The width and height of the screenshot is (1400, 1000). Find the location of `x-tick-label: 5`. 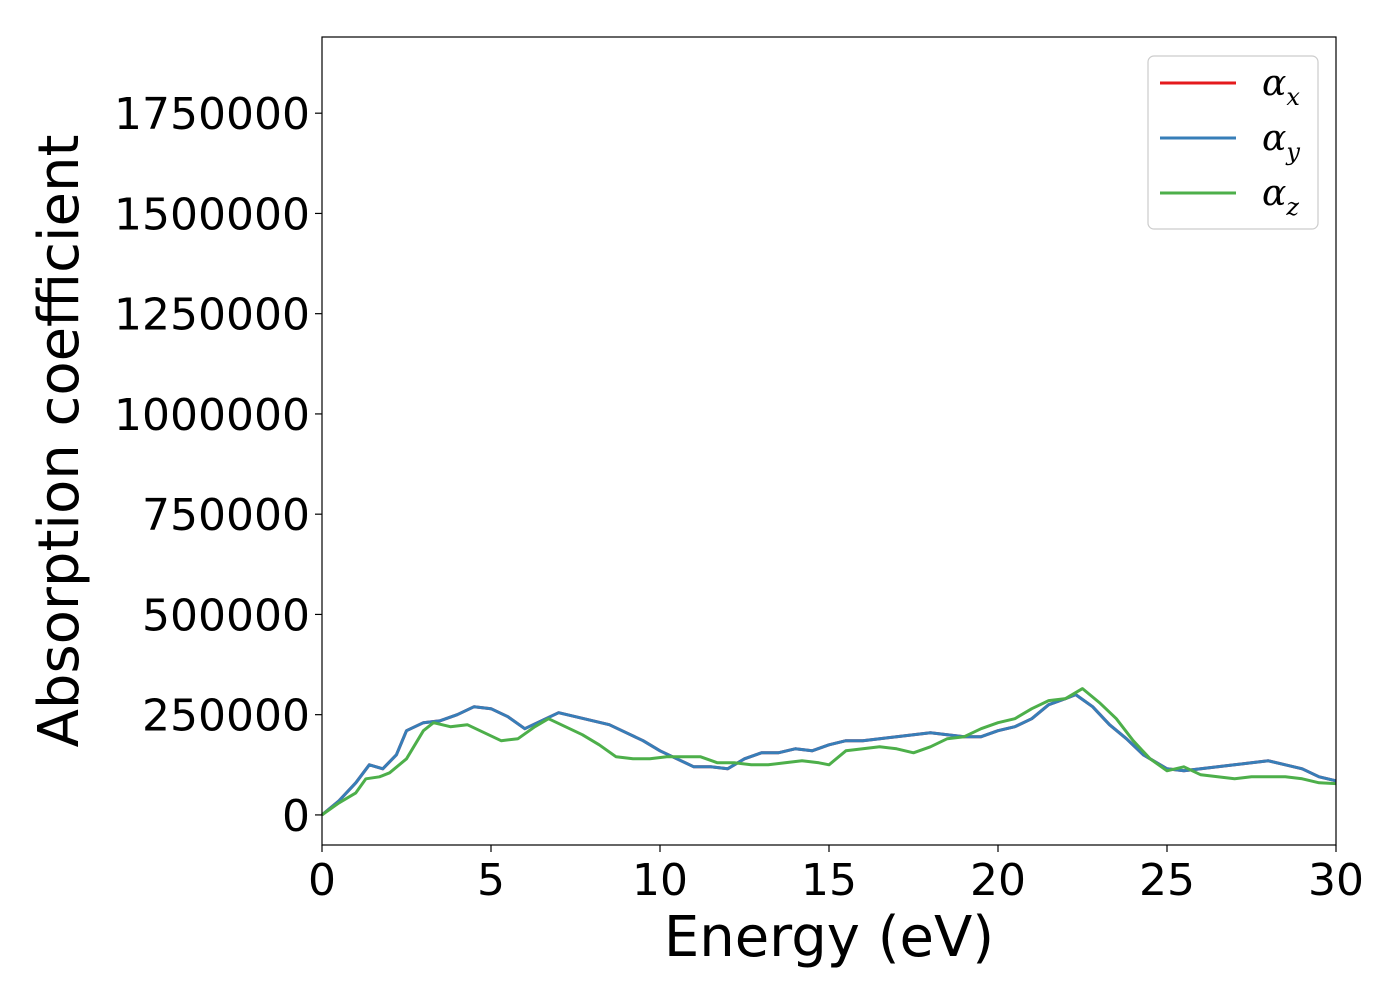

x-tick-label: 5 is located at coordinates (491, 880).